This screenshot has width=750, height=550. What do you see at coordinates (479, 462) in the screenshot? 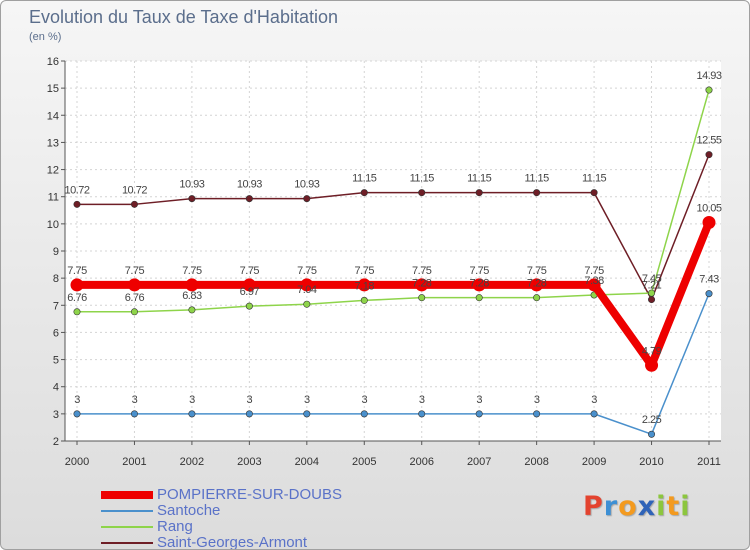
I see `x-tick-label: 2007` at bounding box center [479, 462].